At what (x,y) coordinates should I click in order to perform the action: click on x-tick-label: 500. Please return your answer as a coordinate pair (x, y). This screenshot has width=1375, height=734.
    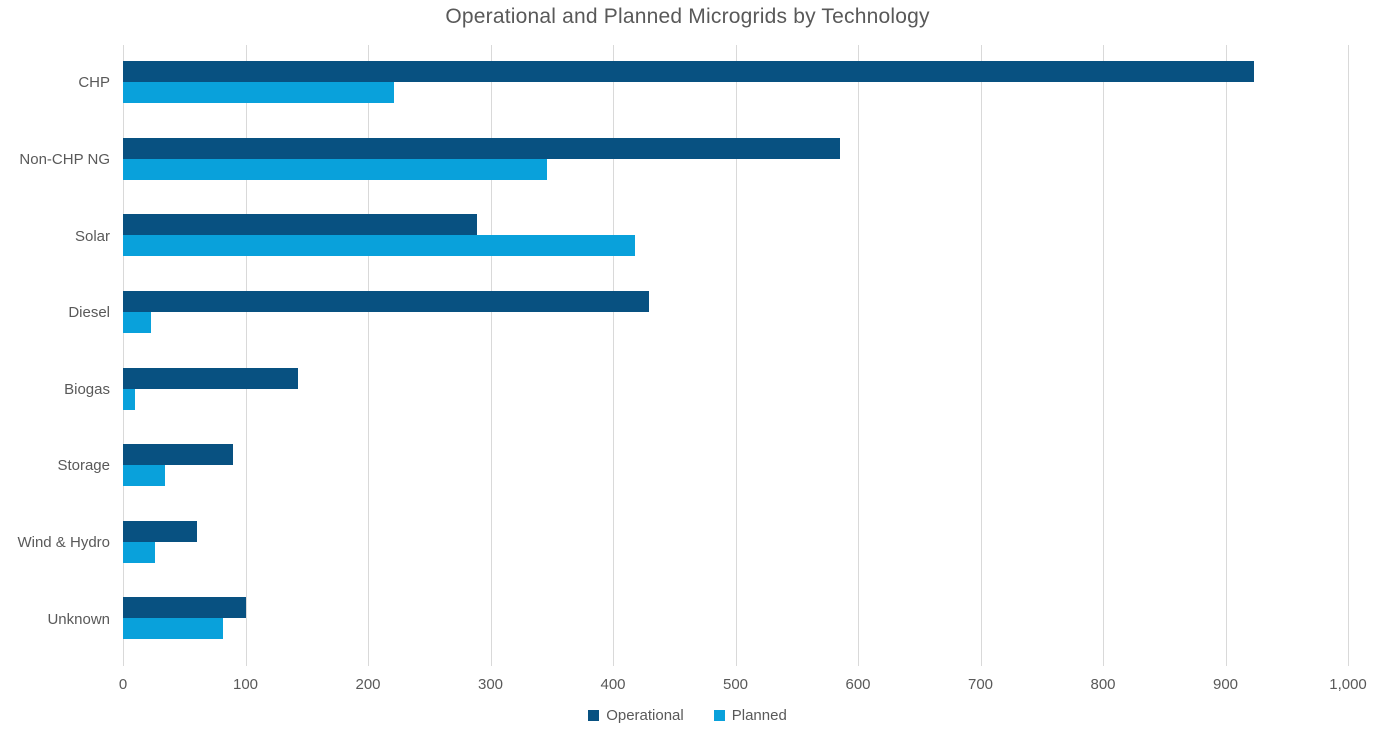
    Looking at the image, I should click on (735, 684).